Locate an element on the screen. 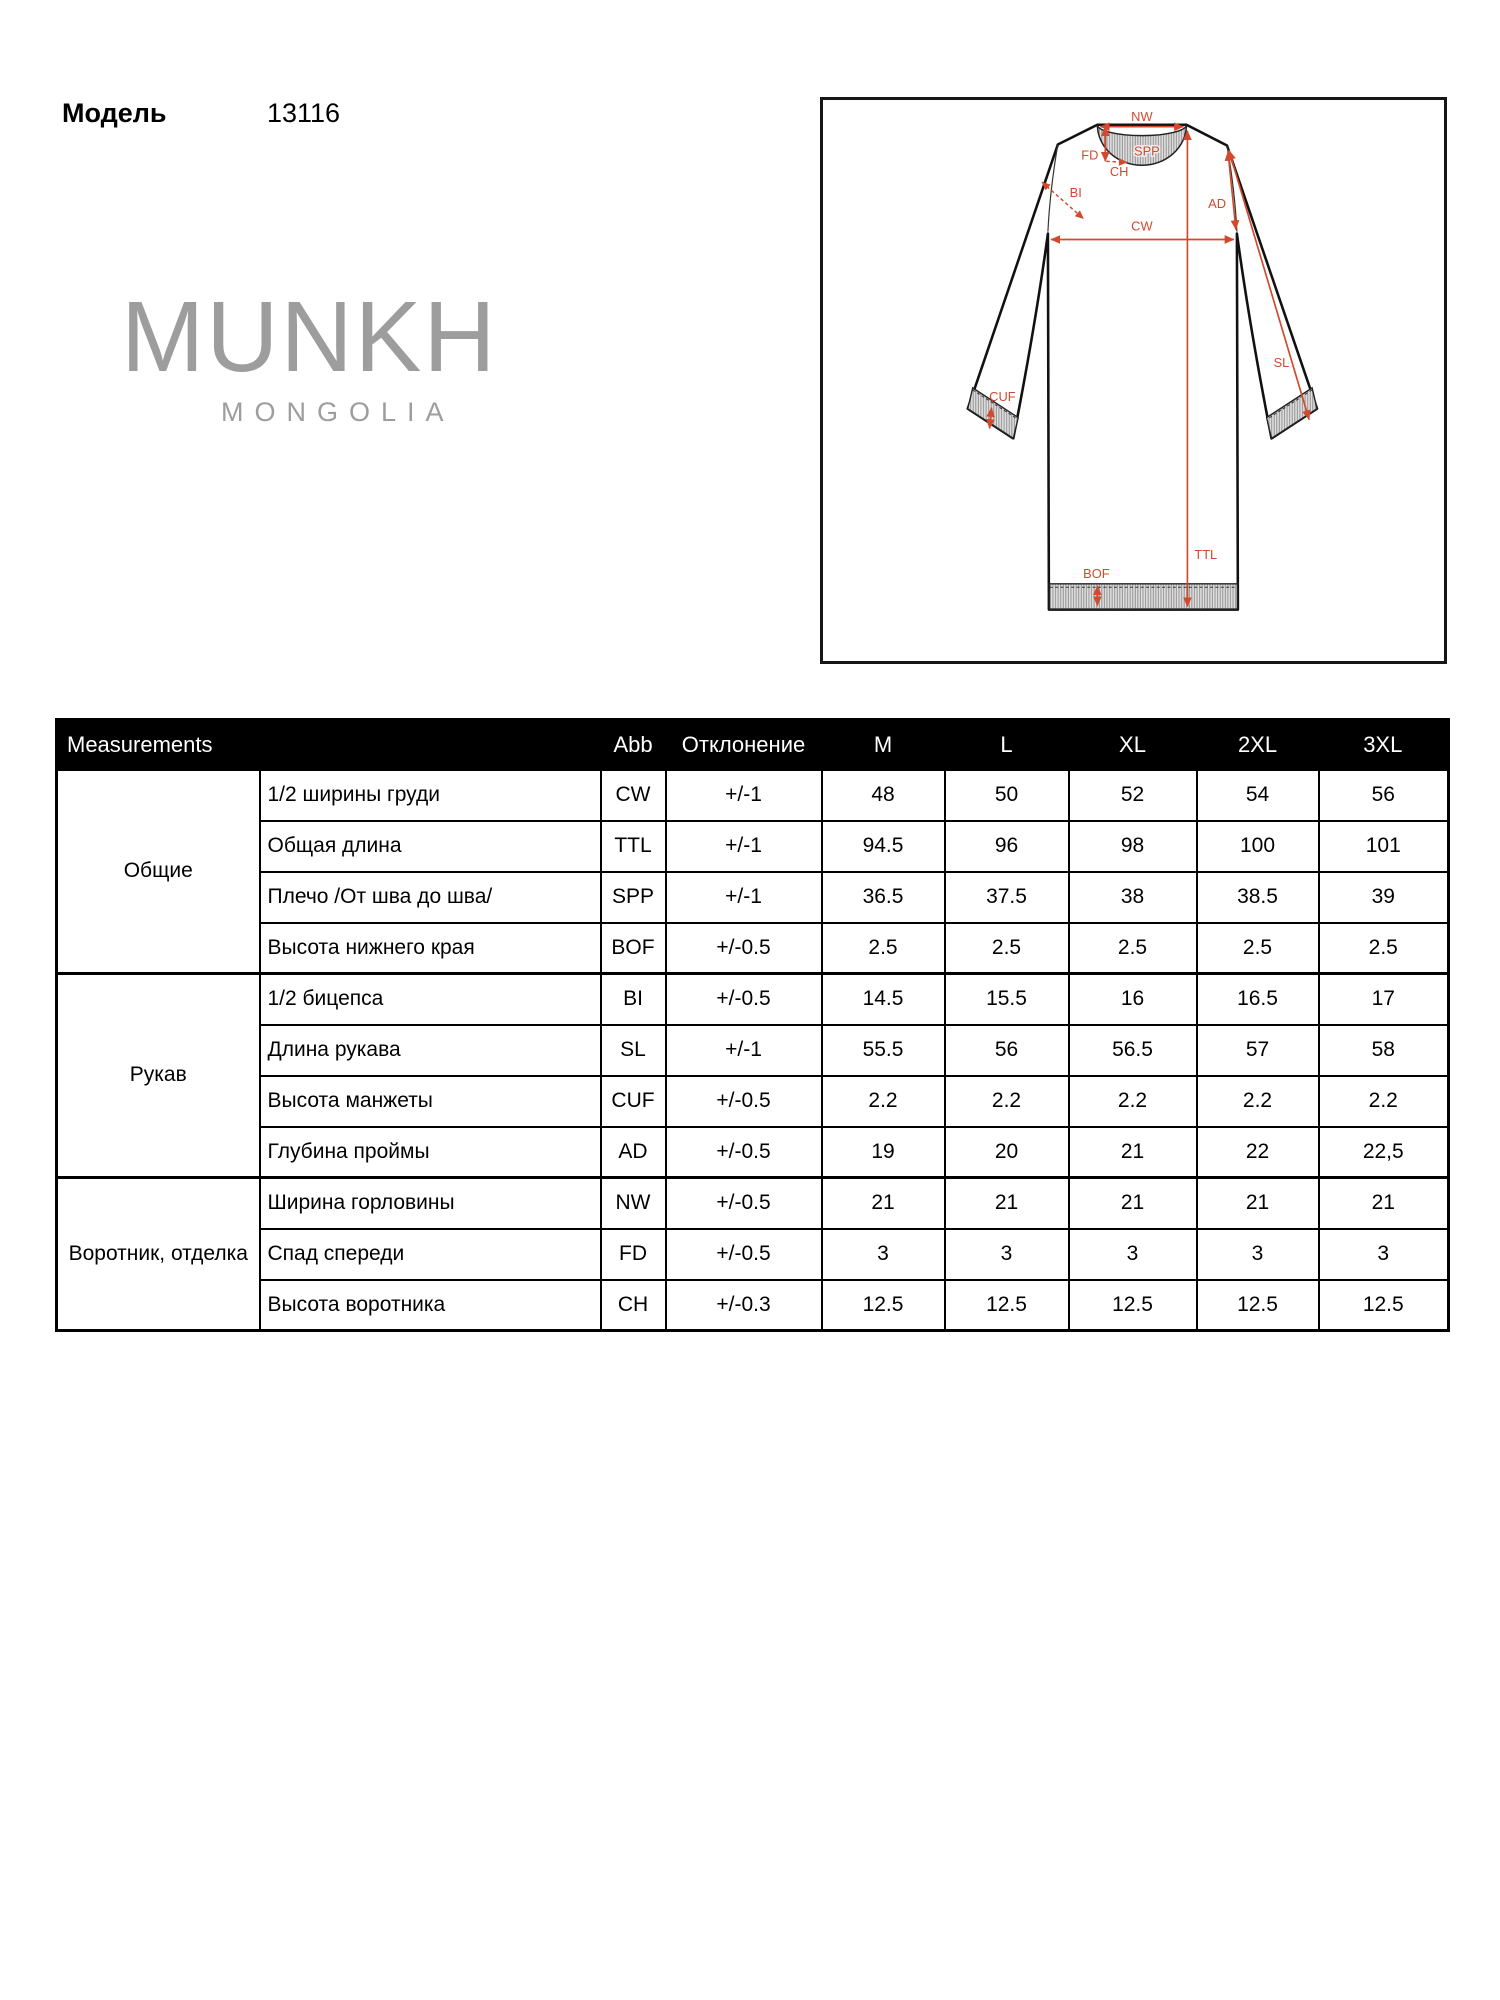  header-abb: Abb is located at coordinates (633, 744).